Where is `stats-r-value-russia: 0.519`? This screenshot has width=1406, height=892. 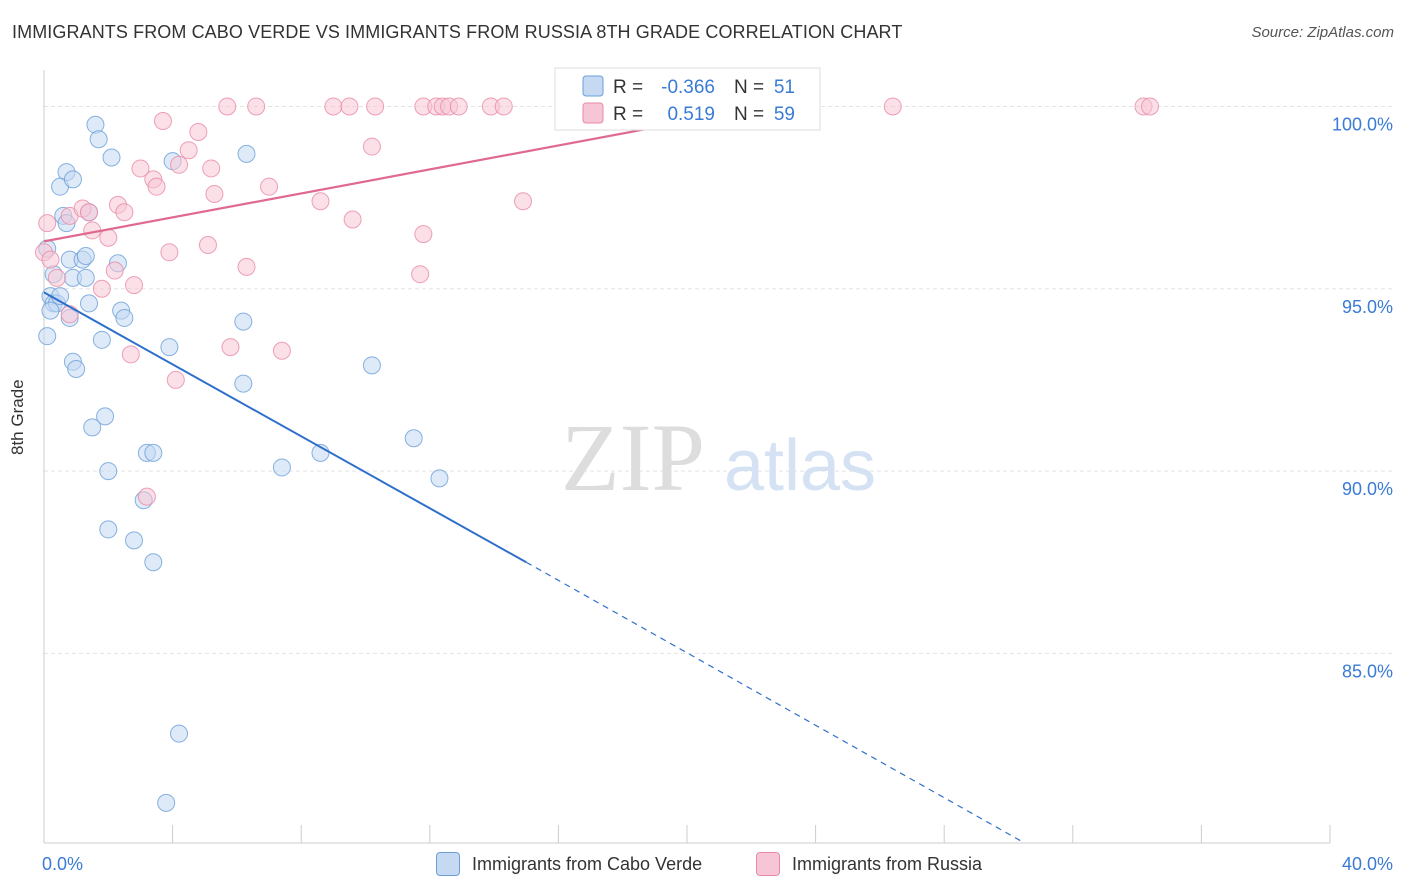 stats-r-value-russia: 0.519 is located at coordinates (691, 114).